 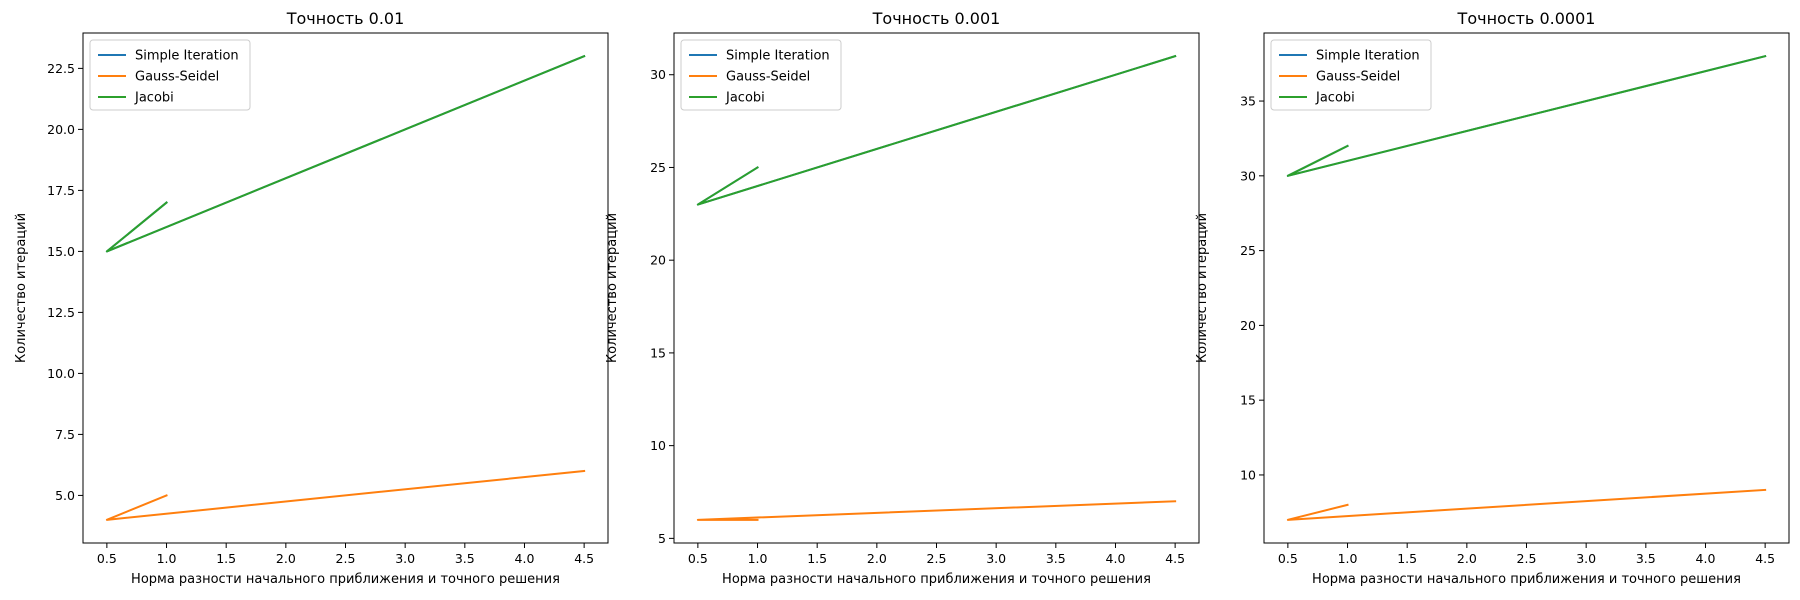 I want to click on y-tick-label: 35, so click(x=1248, y=101).